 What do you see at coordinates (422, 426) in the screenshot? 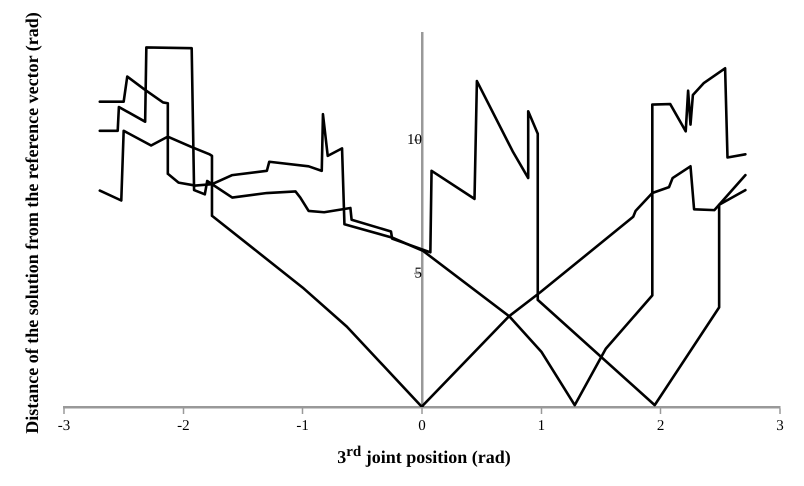
I see `x-tick-label: 0` at bounding box center [422, 426].